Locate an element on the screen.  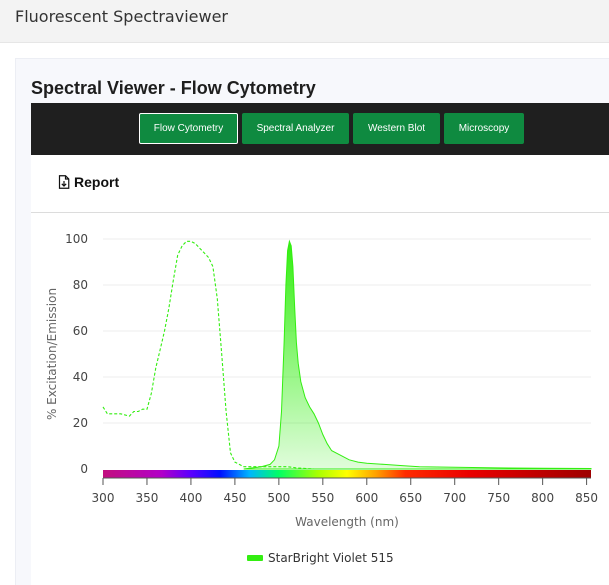
document-icon is located at coordinates (64, 182).